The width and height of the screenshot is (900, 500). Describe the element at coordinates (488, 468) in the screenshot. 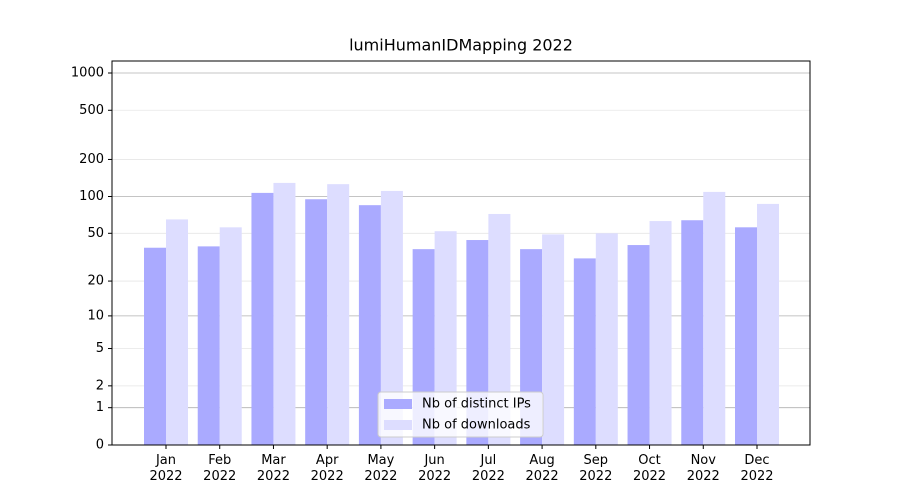

I see `x-tick-label: Jul 2022` at that location.